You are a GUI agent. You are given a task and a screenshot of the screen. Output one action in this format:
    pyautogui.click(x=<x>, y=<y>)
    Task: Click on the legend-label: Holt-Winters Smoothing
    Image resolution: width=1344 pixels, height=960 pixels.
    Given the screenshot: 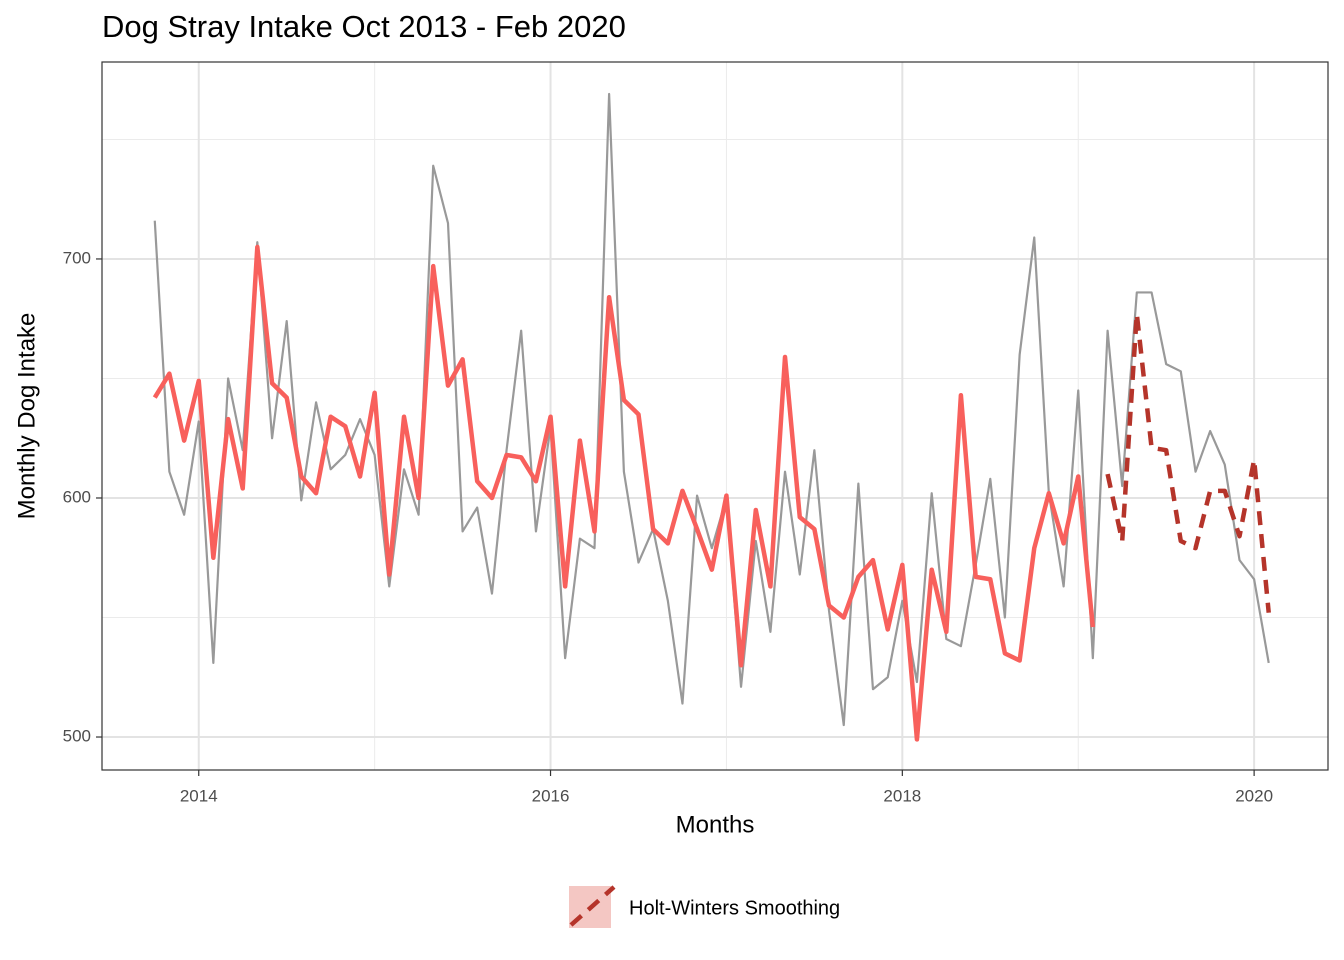 What is the action you would take?
    pyautogui.click(x=734, y=908)
    